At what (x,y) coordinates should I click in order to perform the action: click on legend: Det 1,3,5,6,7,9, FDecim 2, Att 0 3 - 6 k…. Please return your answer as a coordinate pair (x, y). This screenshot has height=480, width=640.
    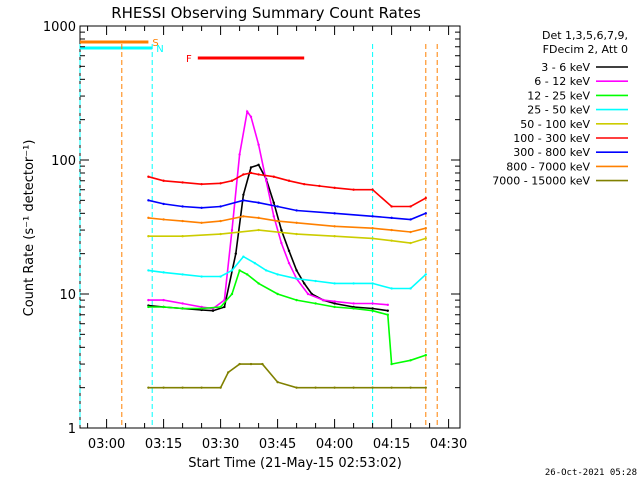
    Looking at the image, I should click on (560, 108).